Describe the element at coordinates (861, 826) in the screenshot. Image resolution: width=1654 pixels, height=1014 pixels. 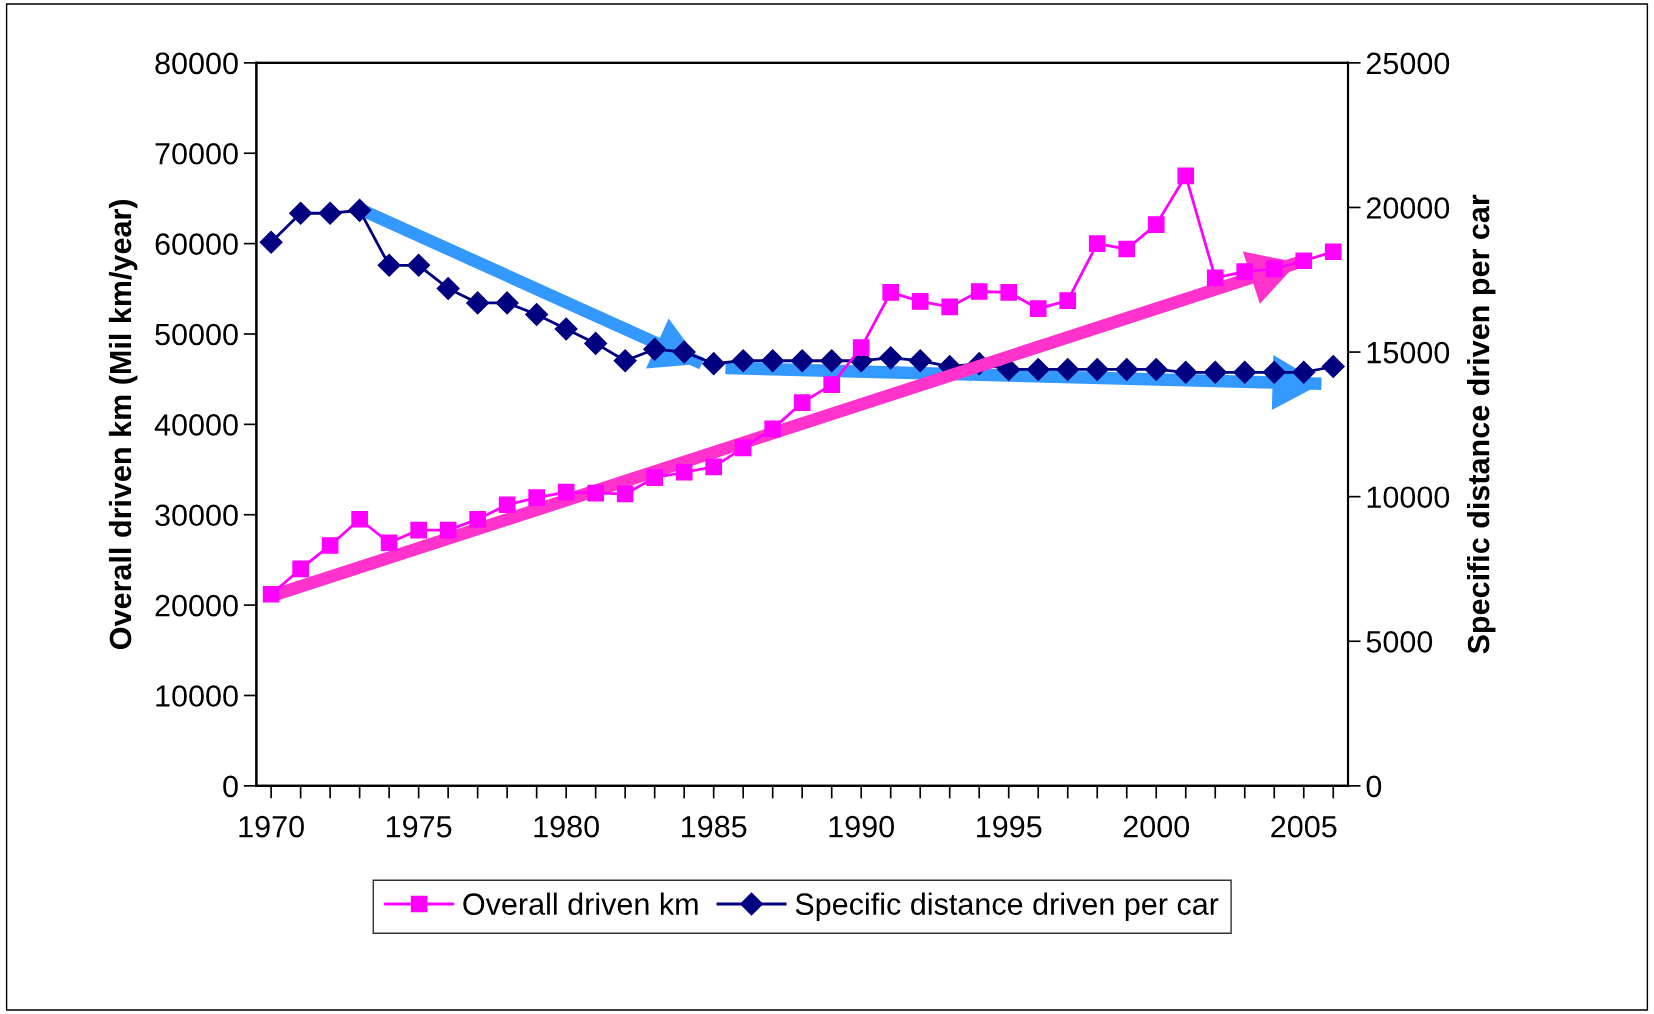
I see `x-tick-label: 1990` at that location.